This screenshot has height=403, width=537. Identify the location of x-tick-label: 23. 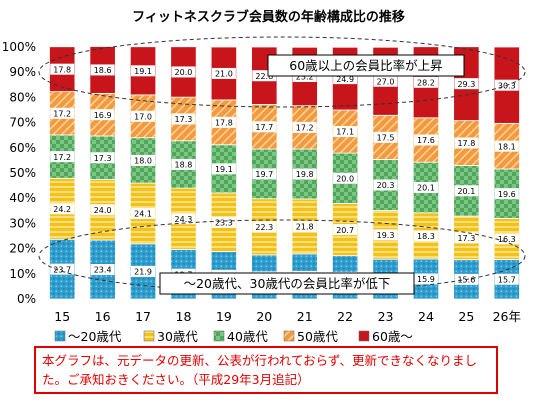
(386, 316).